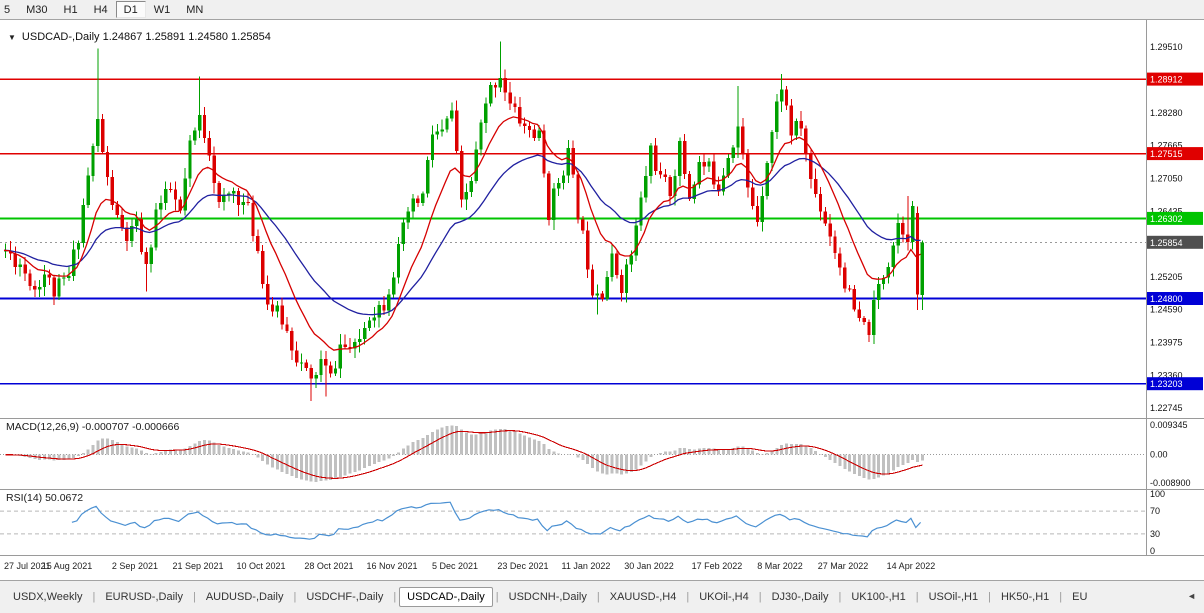 The height and width of the screenshot is (613, 1204). Describe the element at coordinates (1166, 80) in the screenshot. I see `svg-text: 1.28912` at that location.